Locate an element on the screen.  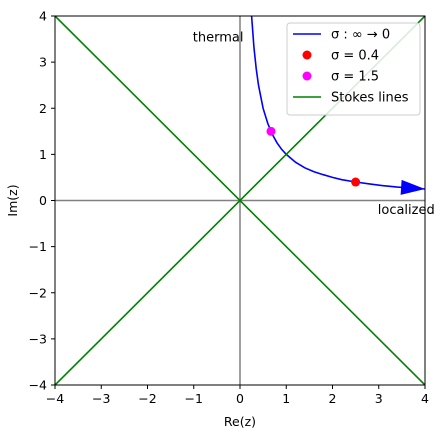
x-tick-label: 4 is located at coordinates (425, 398).